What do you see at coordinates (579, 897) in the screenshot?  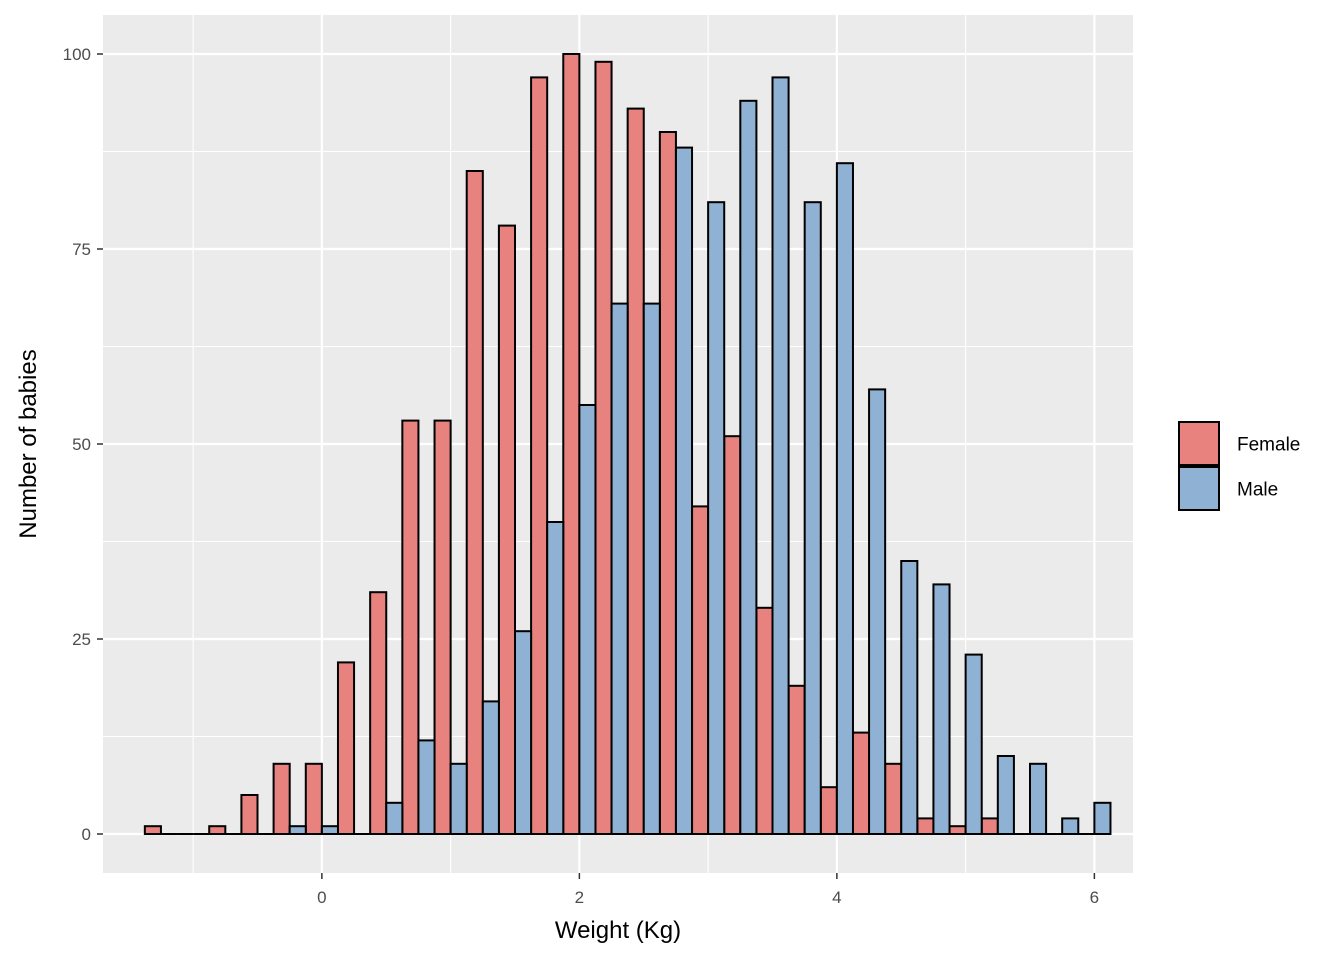 I see `x-tick-label: 2` at bounding box center [579, 897].